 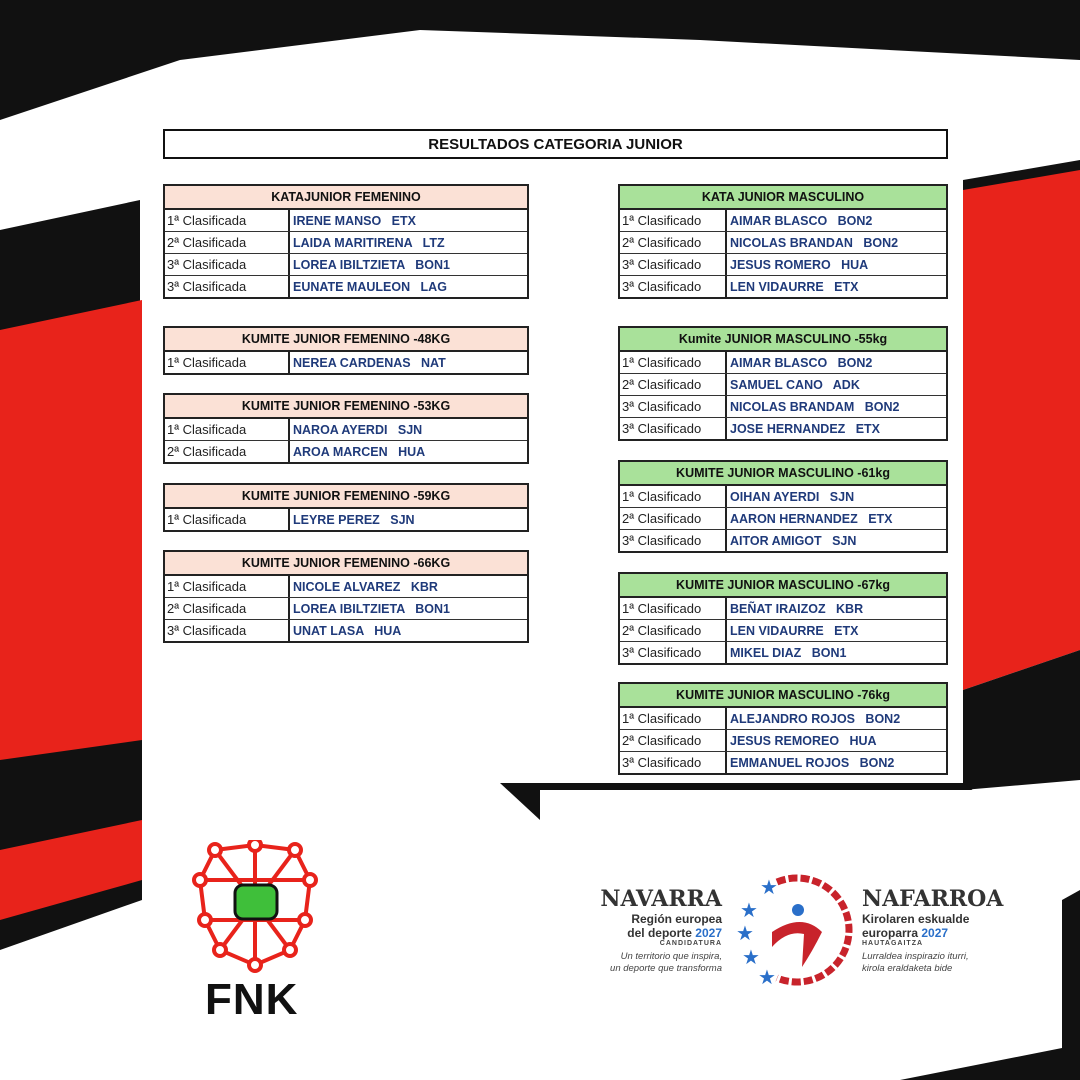 What do you see at coordinates (708, 933) in the screenshot?
I see `navarra-year: 2027` at bounding box center [708, 933].